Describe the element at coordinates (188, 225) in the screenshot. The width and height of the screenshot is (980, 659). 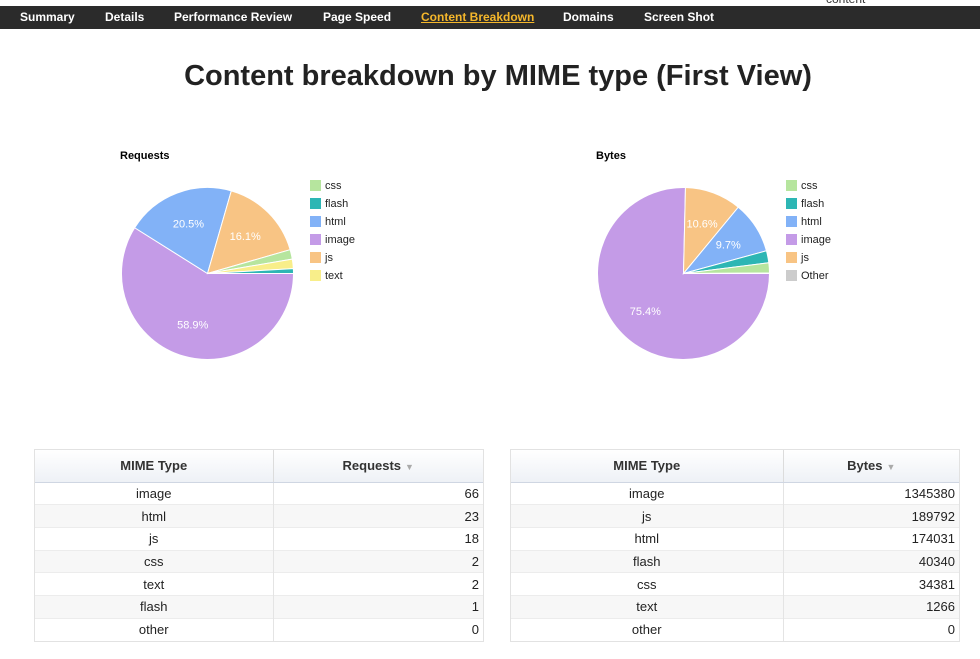
I see `pie-slice-label: 20.5%` at that location.